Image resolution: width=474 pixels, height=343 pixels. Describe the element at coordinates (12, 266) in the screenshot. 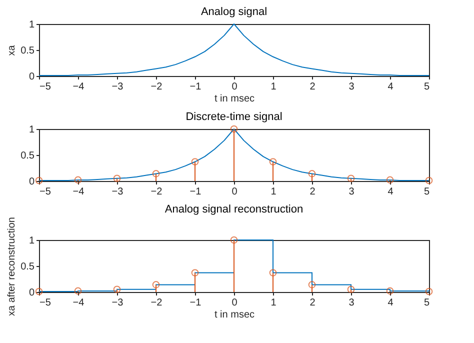

I see `y-axis-title: xa after reconstruction` at that location.